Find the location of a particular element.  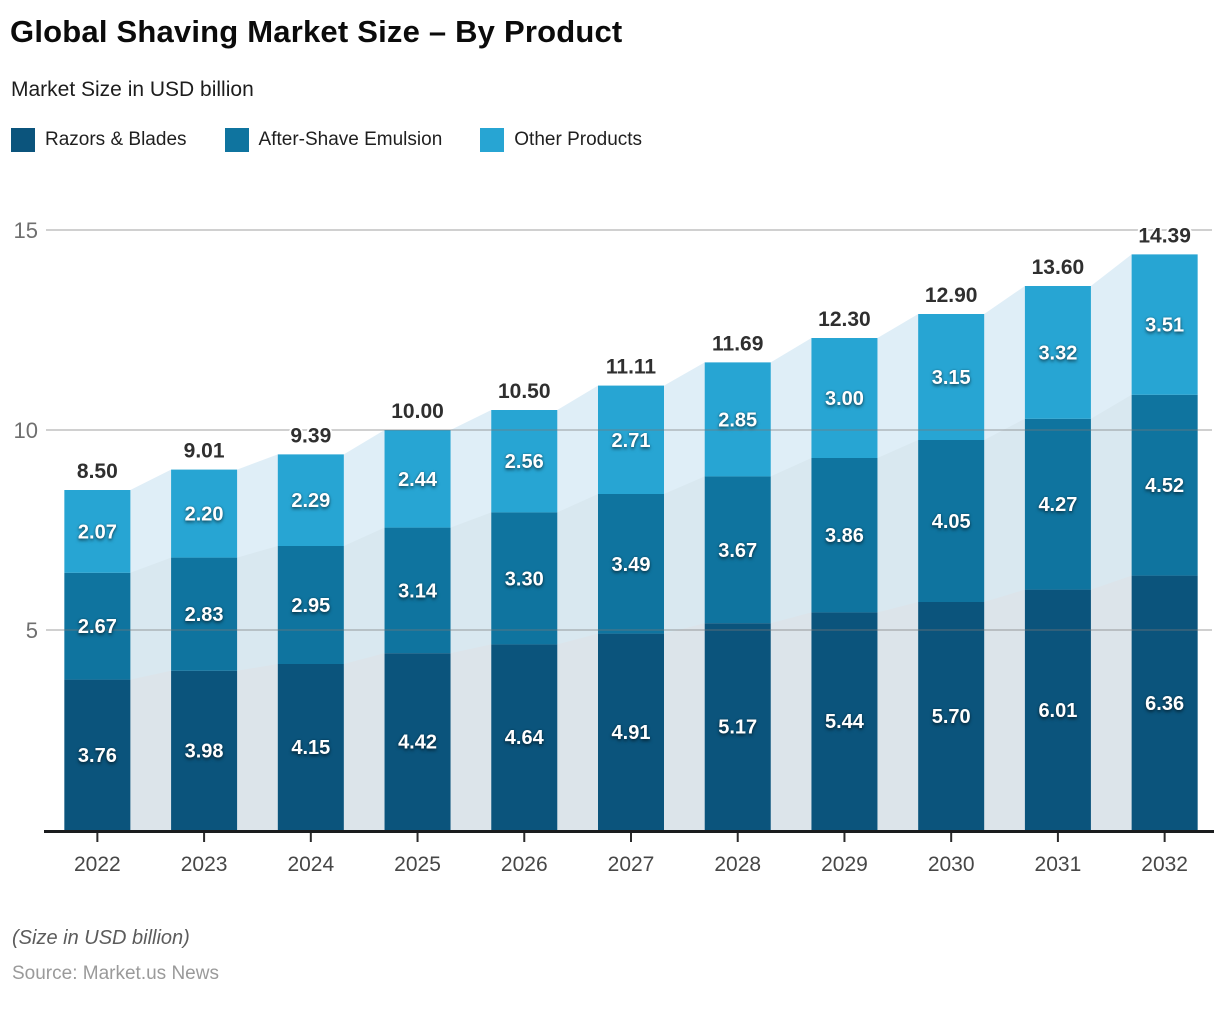

x-tick-label: 2031 is located at coordinates (1058, 864).